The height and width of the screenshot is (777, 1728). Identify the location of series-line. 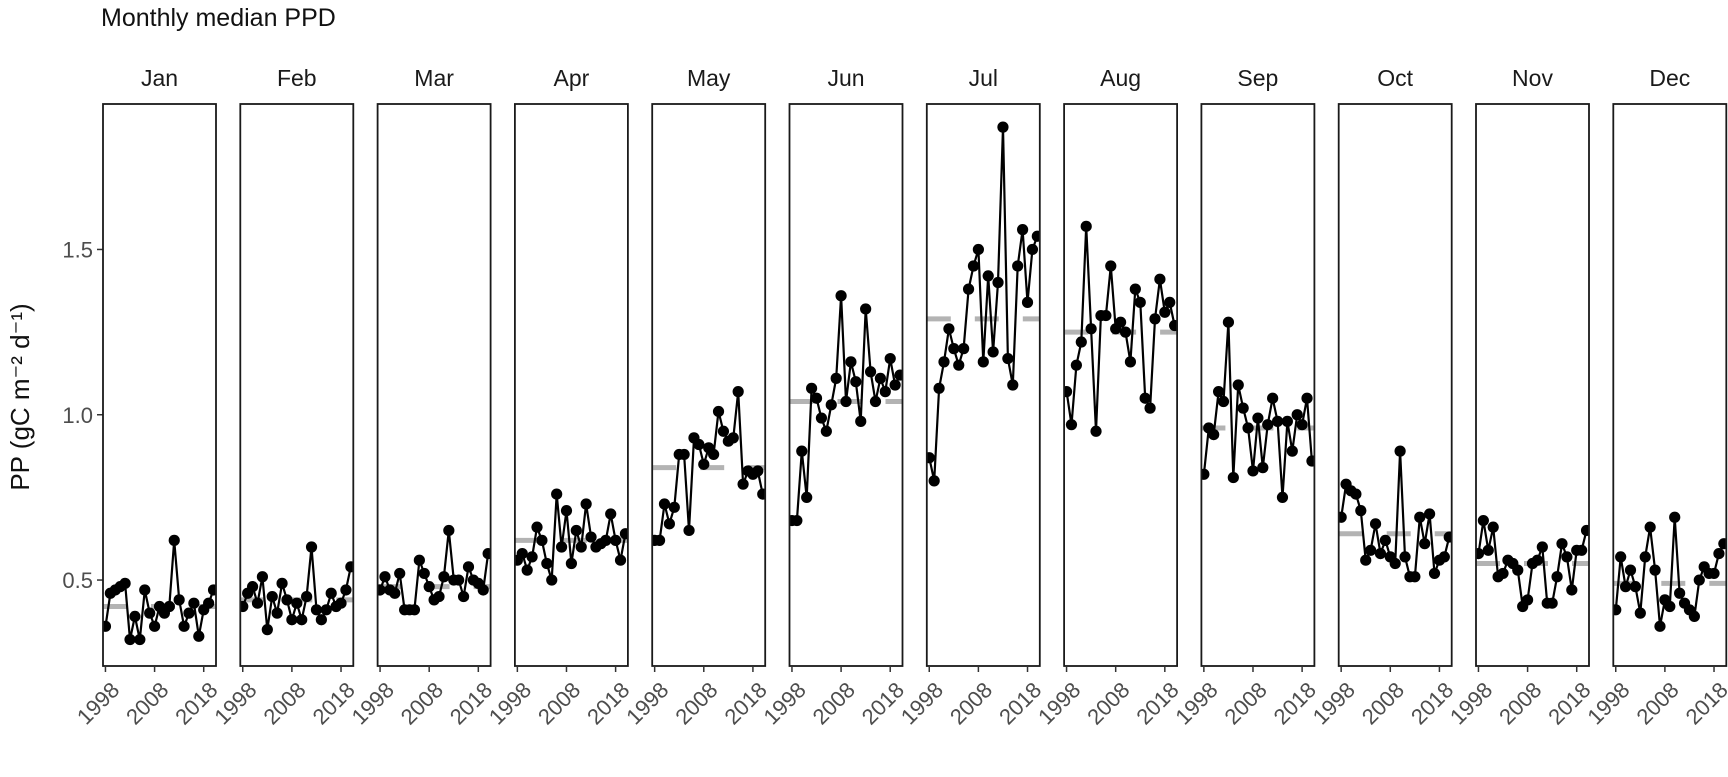
(846, 408).